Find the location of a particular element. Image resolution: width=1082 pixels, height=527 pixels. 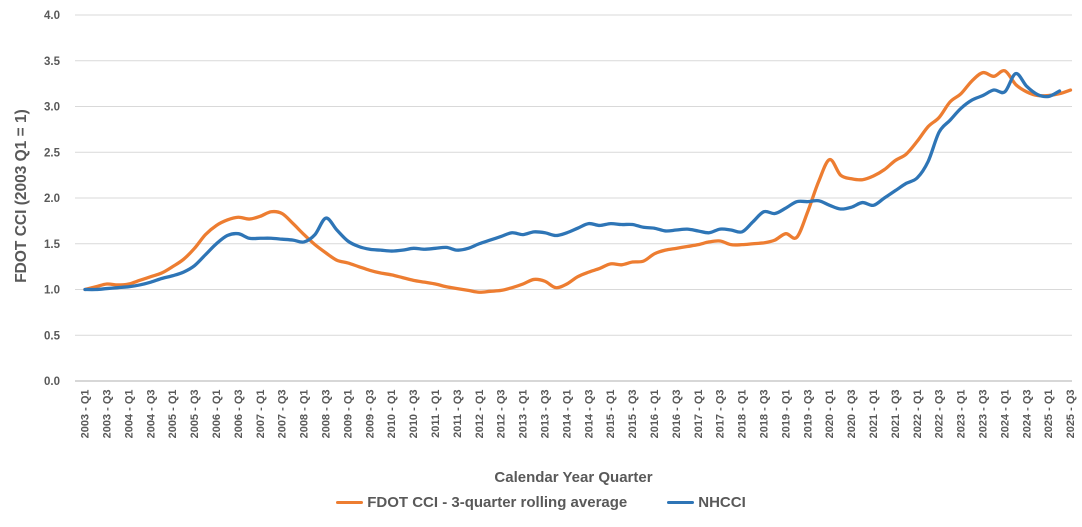

x-tick: 2022 - Q1 is located at coordinates (918, 414).